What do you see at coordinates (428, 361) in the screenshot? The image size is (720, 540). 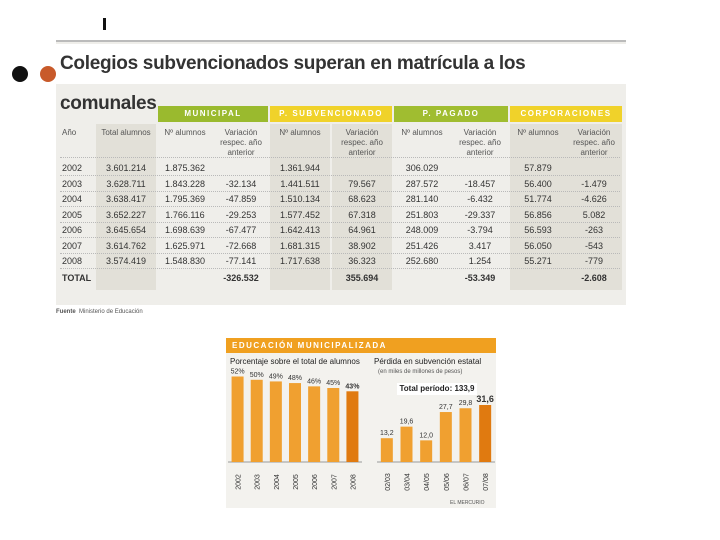 I see `chart-title-right: Pérdida en subvención estatal` at bounding box center [428, 361].